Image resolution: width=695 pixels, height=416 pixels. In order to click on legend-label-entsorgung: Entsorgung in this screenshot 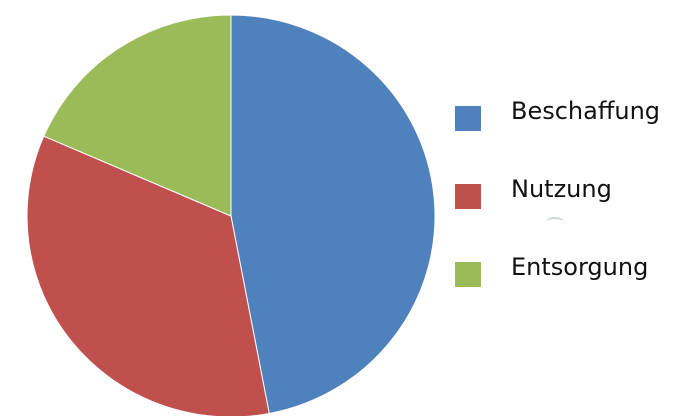, I will do `click(580, 267)`.